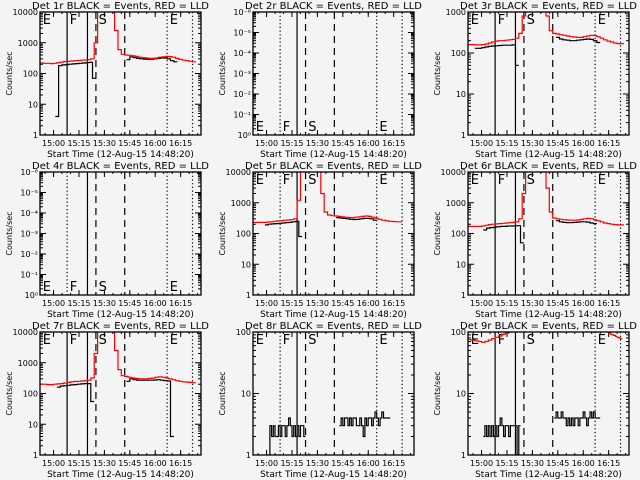 This screenshot has height=480, width=640. I want to click on y-tick-label: 10⁻³, so click(242, 74).